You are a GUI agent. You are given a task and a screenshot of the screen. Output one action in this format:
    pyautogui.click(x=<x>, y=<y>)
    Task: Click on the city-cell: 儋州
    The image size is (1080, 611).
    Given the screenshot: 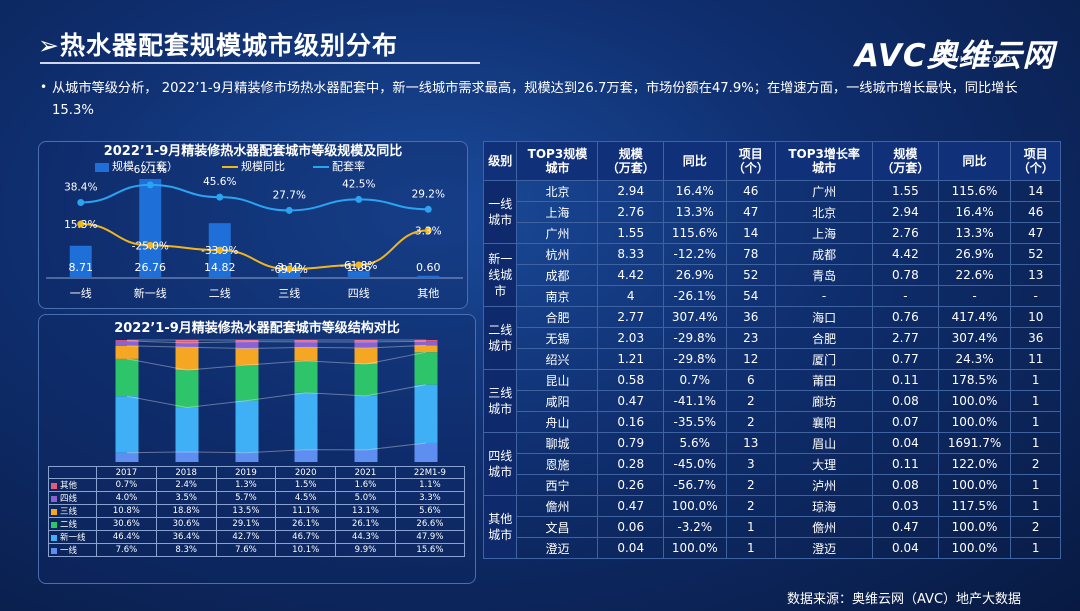 What is the action you would take?
    pyautogui.click(x=824, y=527)
    